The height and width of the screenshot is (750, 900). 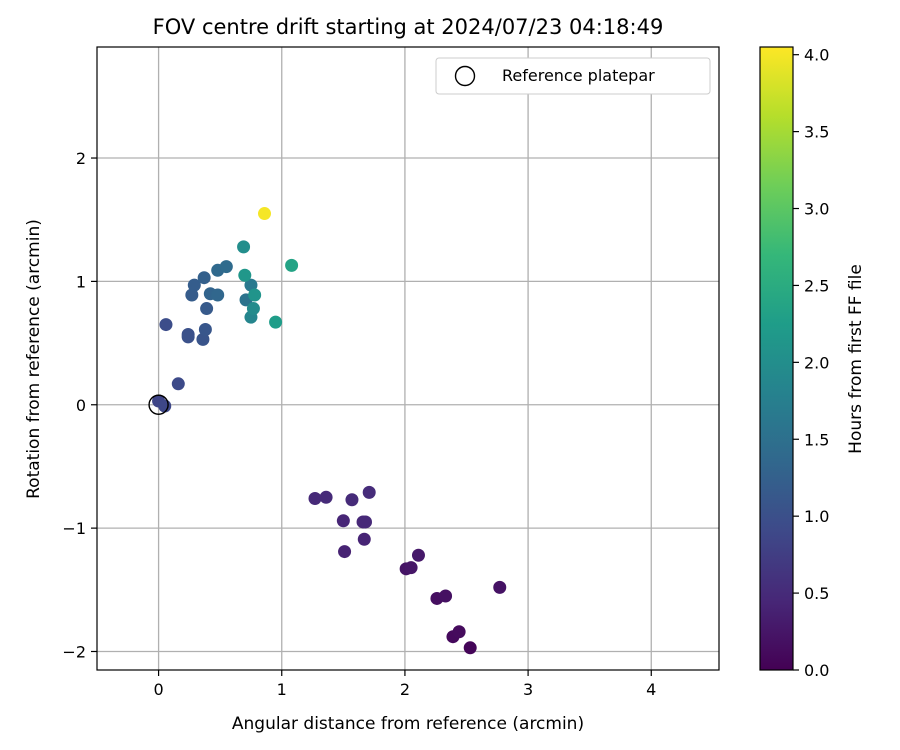 What do you see at coordinates (34, 359) in the screenshot?
I see `y-axis-label: Rotation from reference (arcmin)` at bounding box center [34, 359].